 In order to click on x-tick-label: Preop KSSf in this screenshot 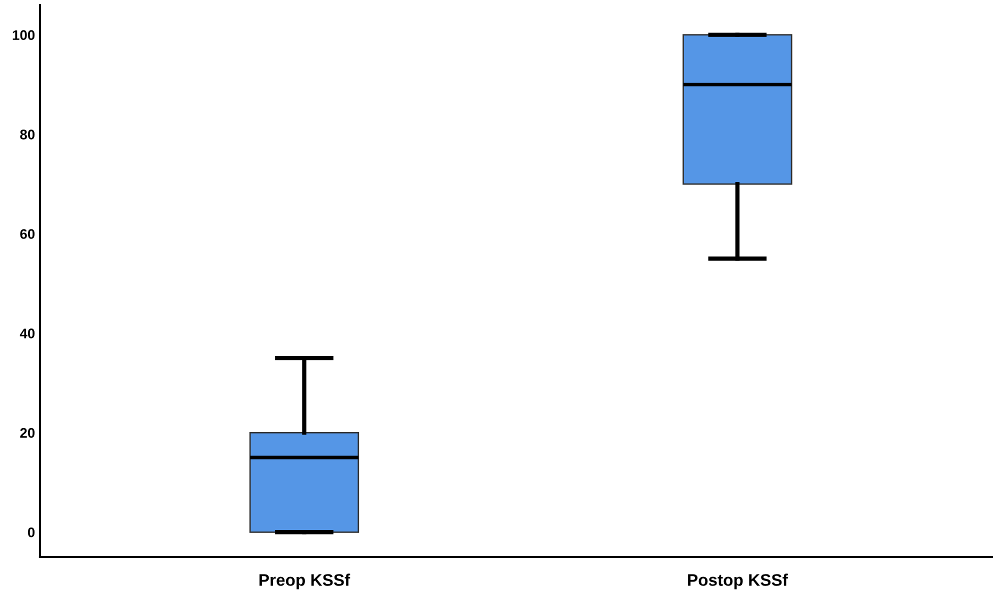, I will do `click(305, 582)`.